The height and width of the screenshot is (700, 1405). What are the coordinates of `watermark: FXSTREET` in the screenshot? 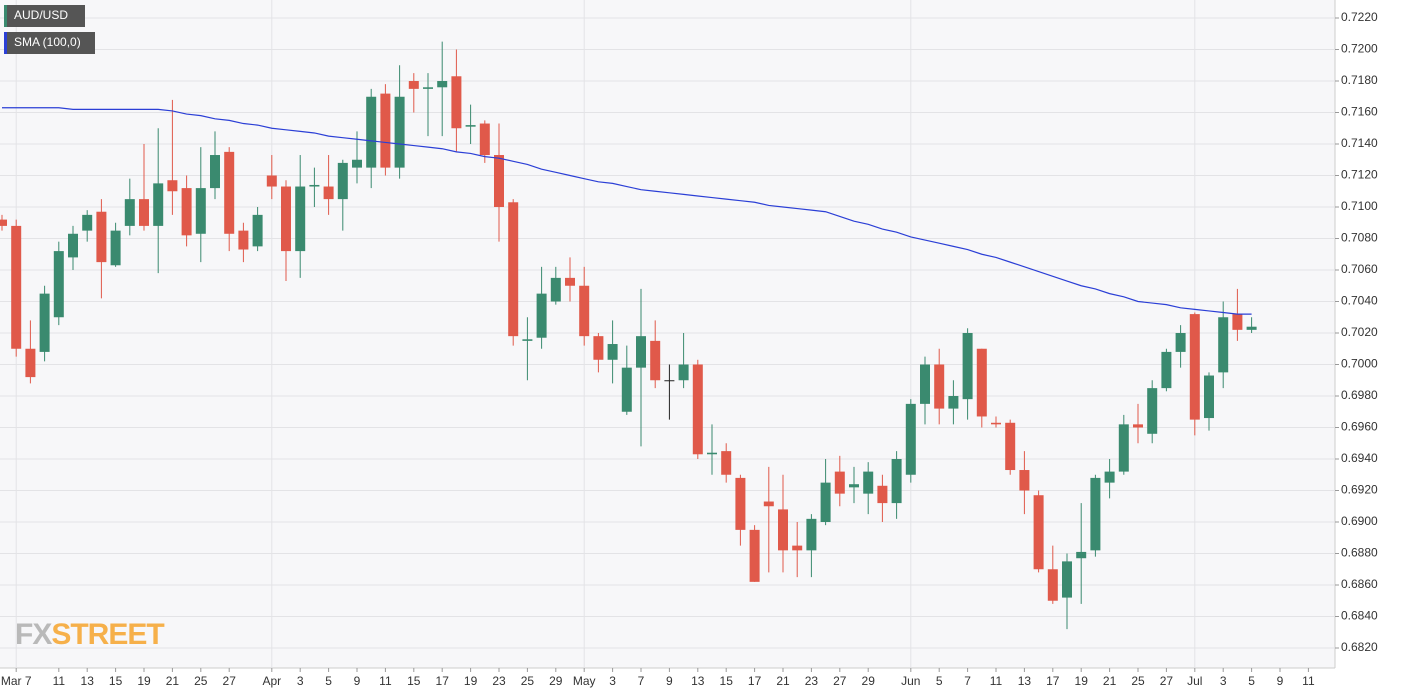 It's located at (89, 634).